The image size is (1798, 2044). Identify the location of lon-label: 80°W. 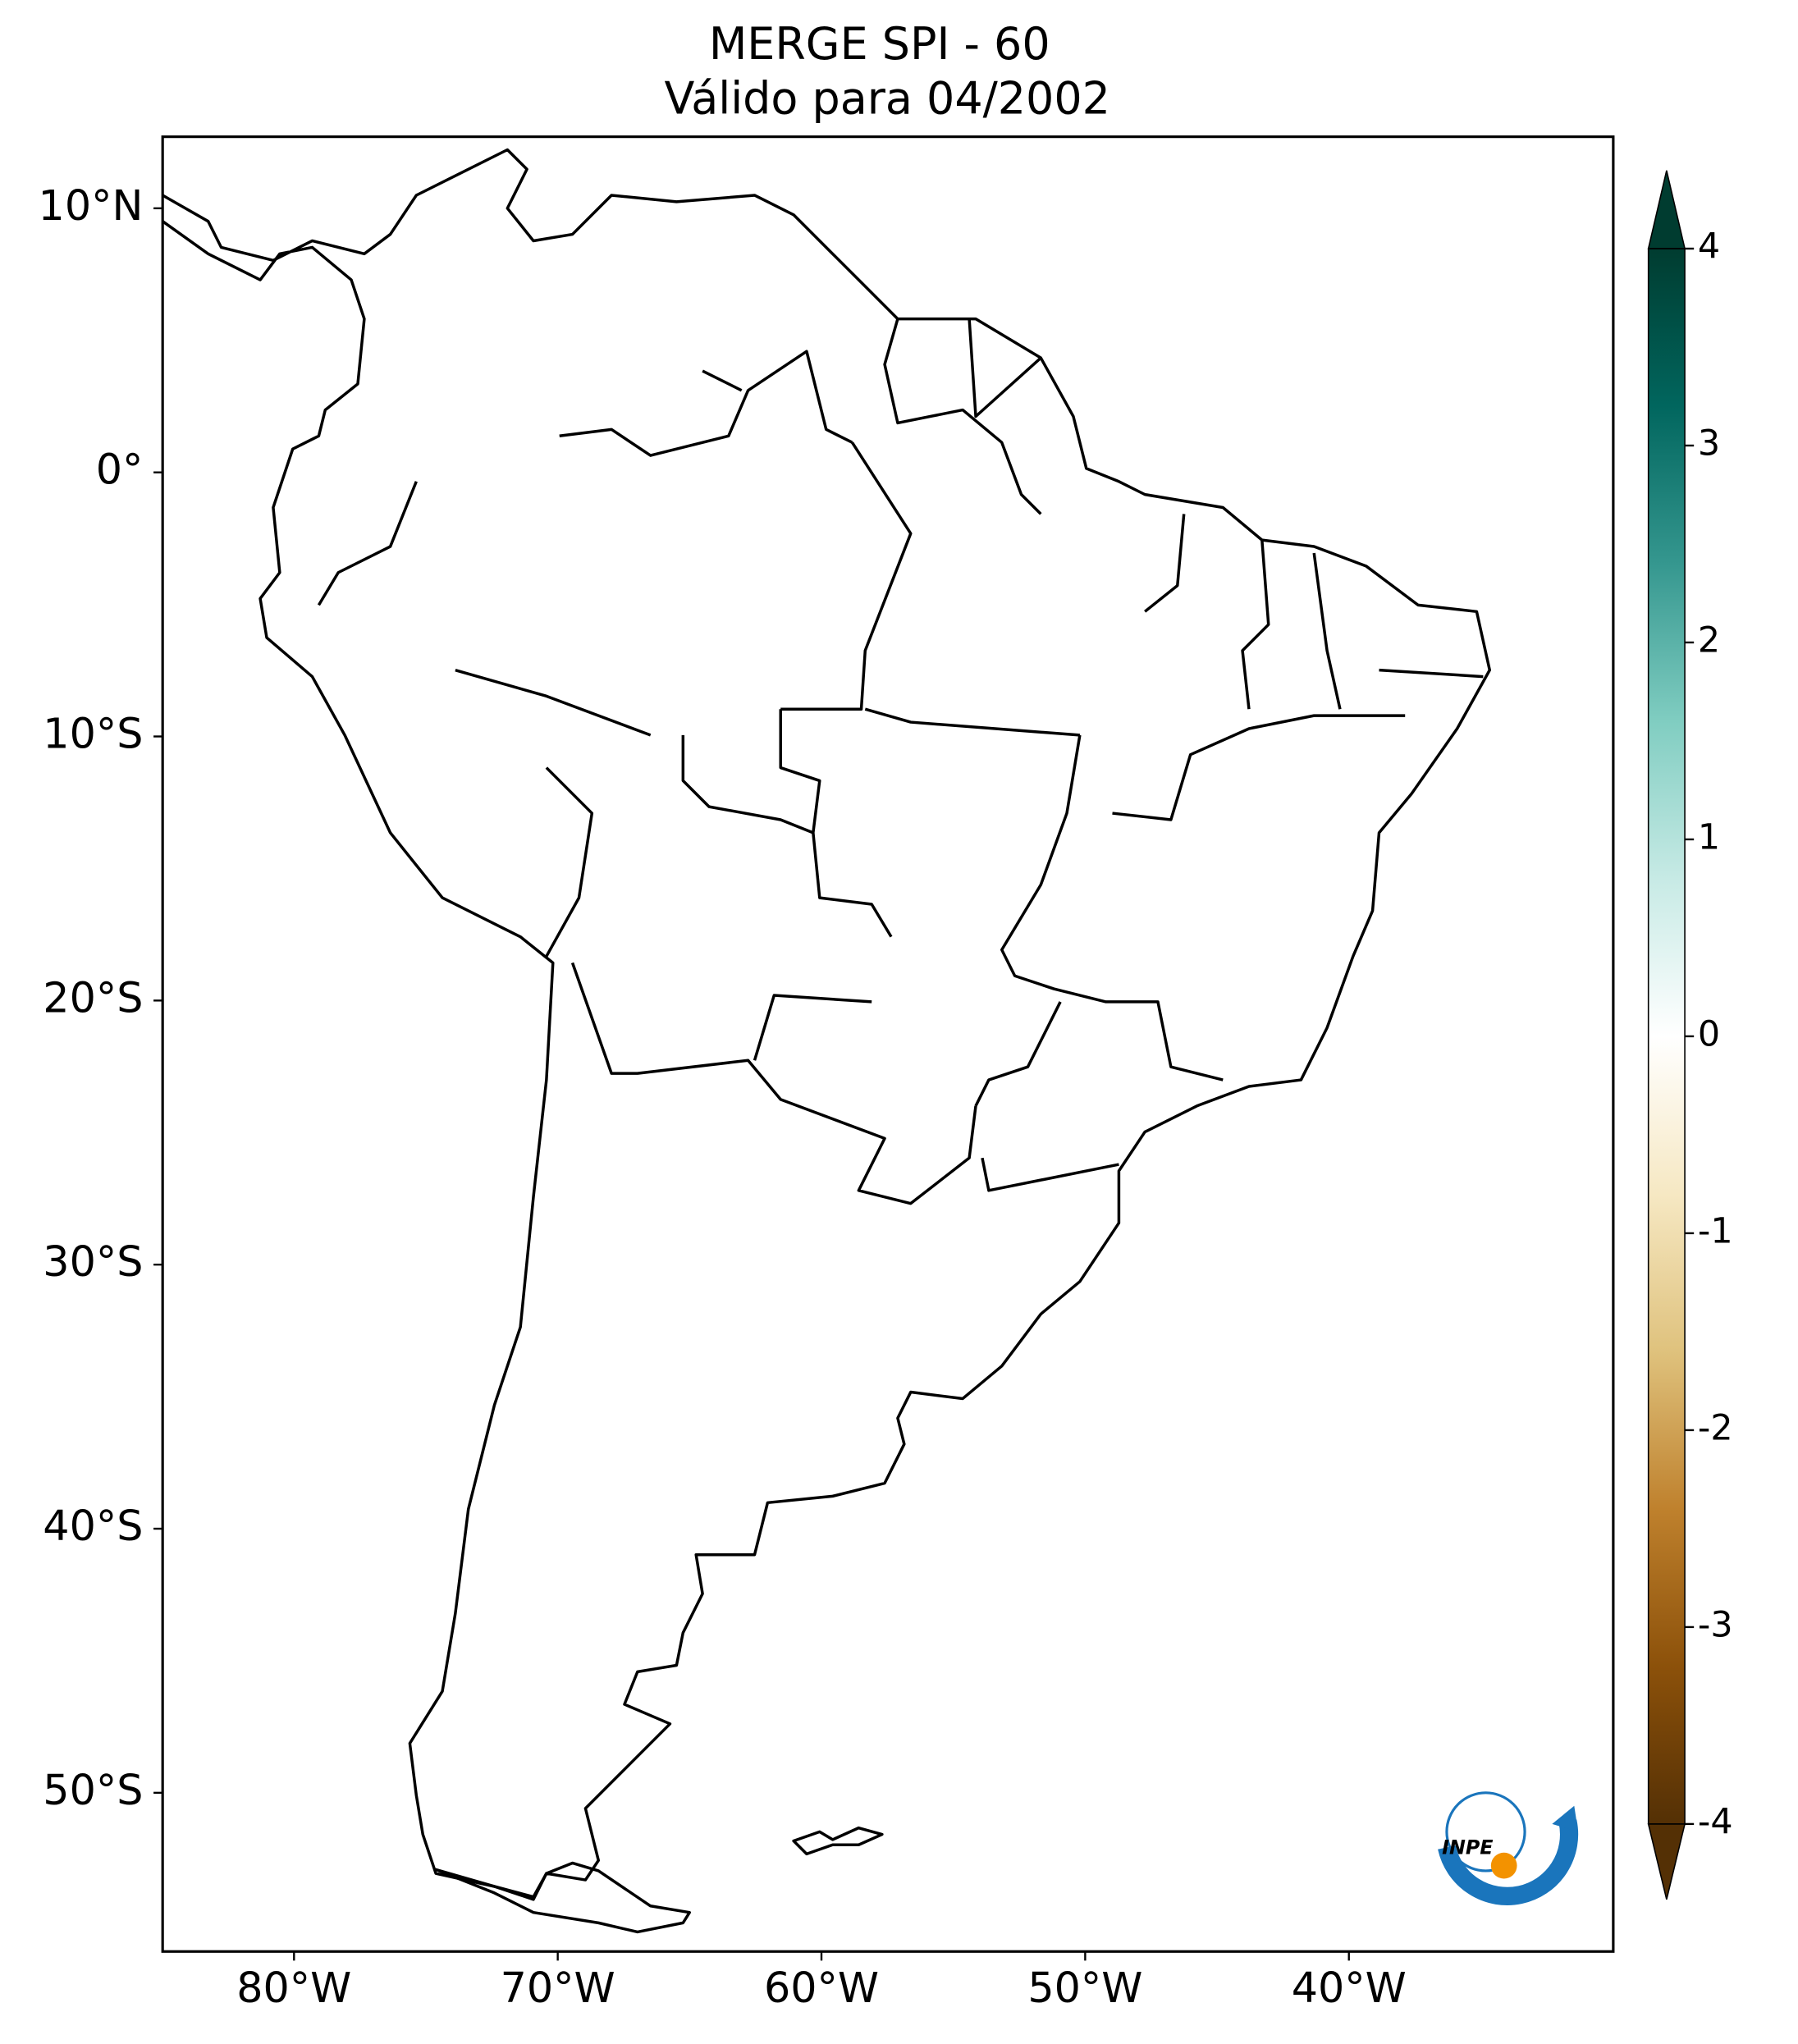
(293, 1988).